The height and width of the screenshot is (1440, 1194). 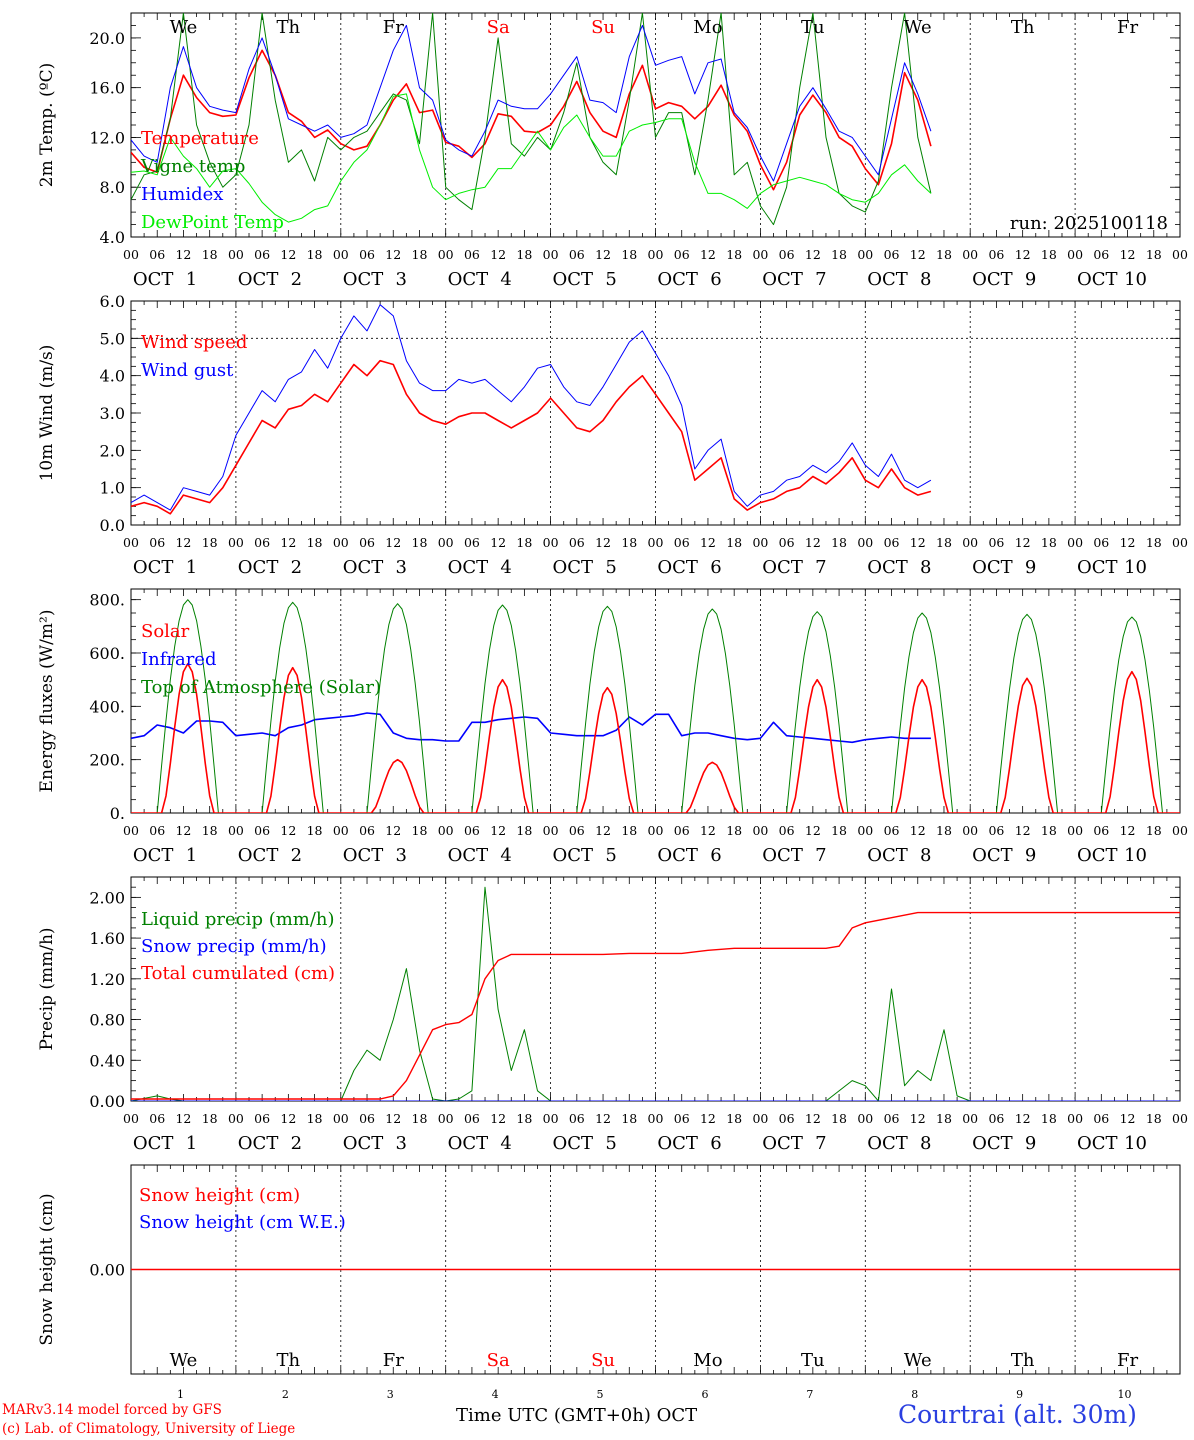 What do you see at coordinates (677, 1415) in the screenshot?
I see `x-axis-month: OCT` at bounding box center [677, 1415].